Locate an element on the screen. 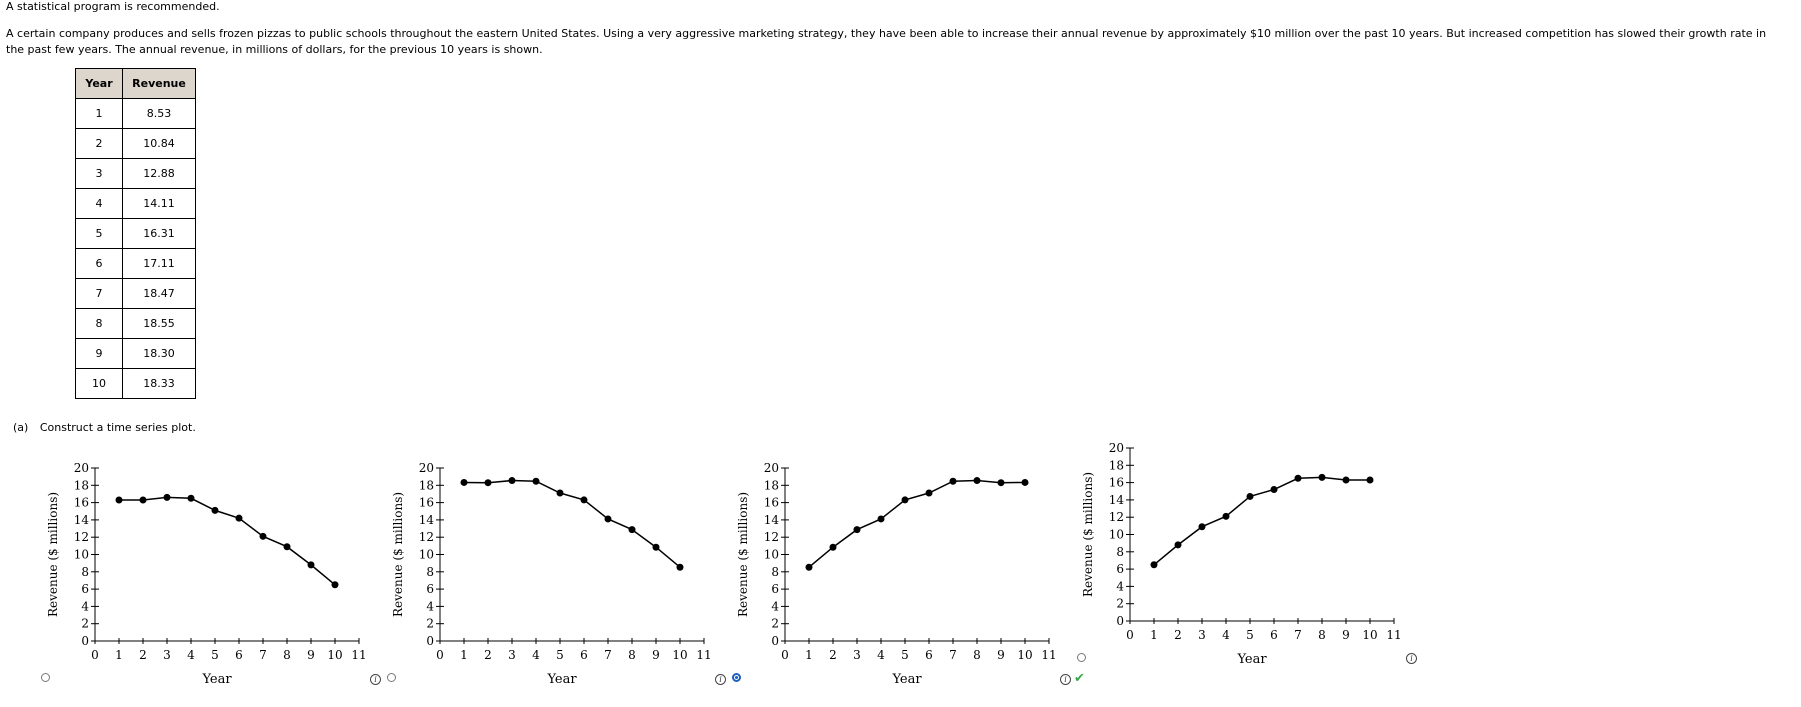  x-tick-label: 8 is located at coordinates (1322, 635).